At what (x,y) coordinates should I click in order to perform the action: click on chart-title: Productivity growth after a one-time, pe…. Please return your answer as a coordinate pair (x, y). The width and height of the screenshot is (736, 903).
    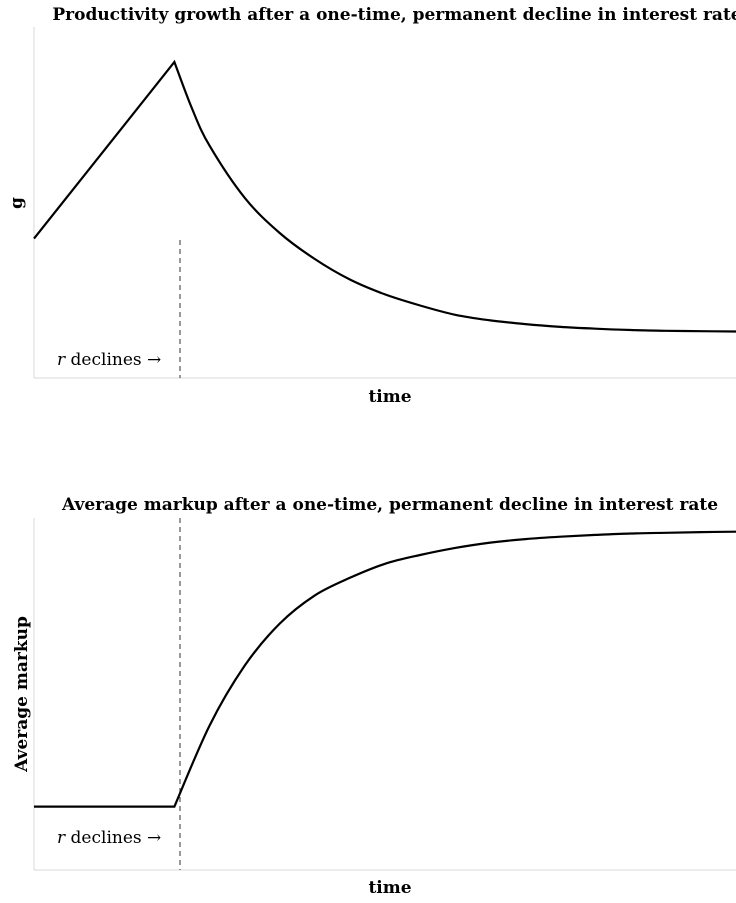
    Looking at the image, I should click on (394, 15).